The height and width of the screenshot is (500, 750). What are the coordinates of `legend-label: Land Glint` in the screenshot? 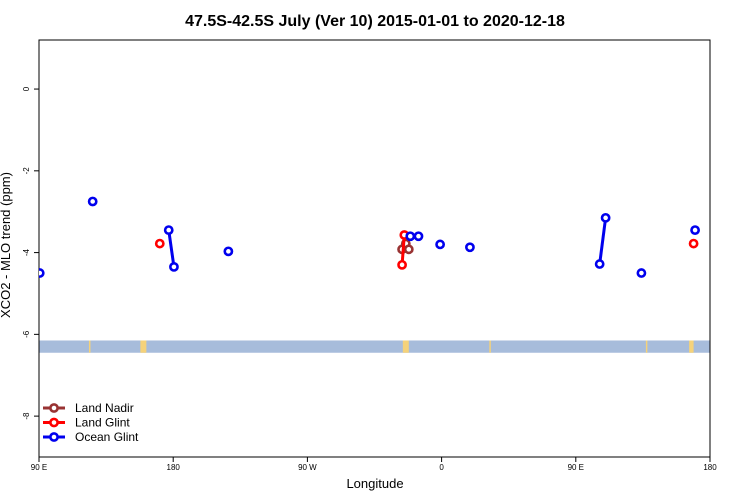 It's located at (102, 423).